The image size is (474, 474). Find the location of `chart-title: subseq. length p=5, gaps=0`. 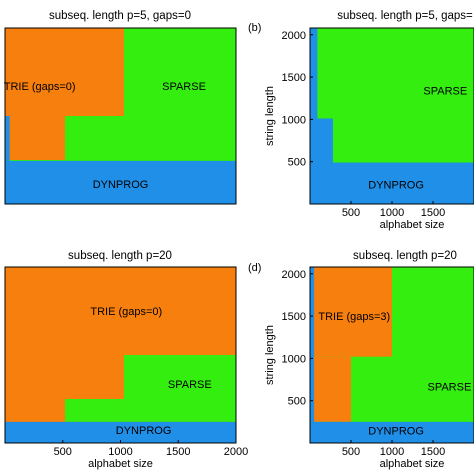

chart-title: subseq. length p=5, gaps=0 is located at coordinates (120, 16).